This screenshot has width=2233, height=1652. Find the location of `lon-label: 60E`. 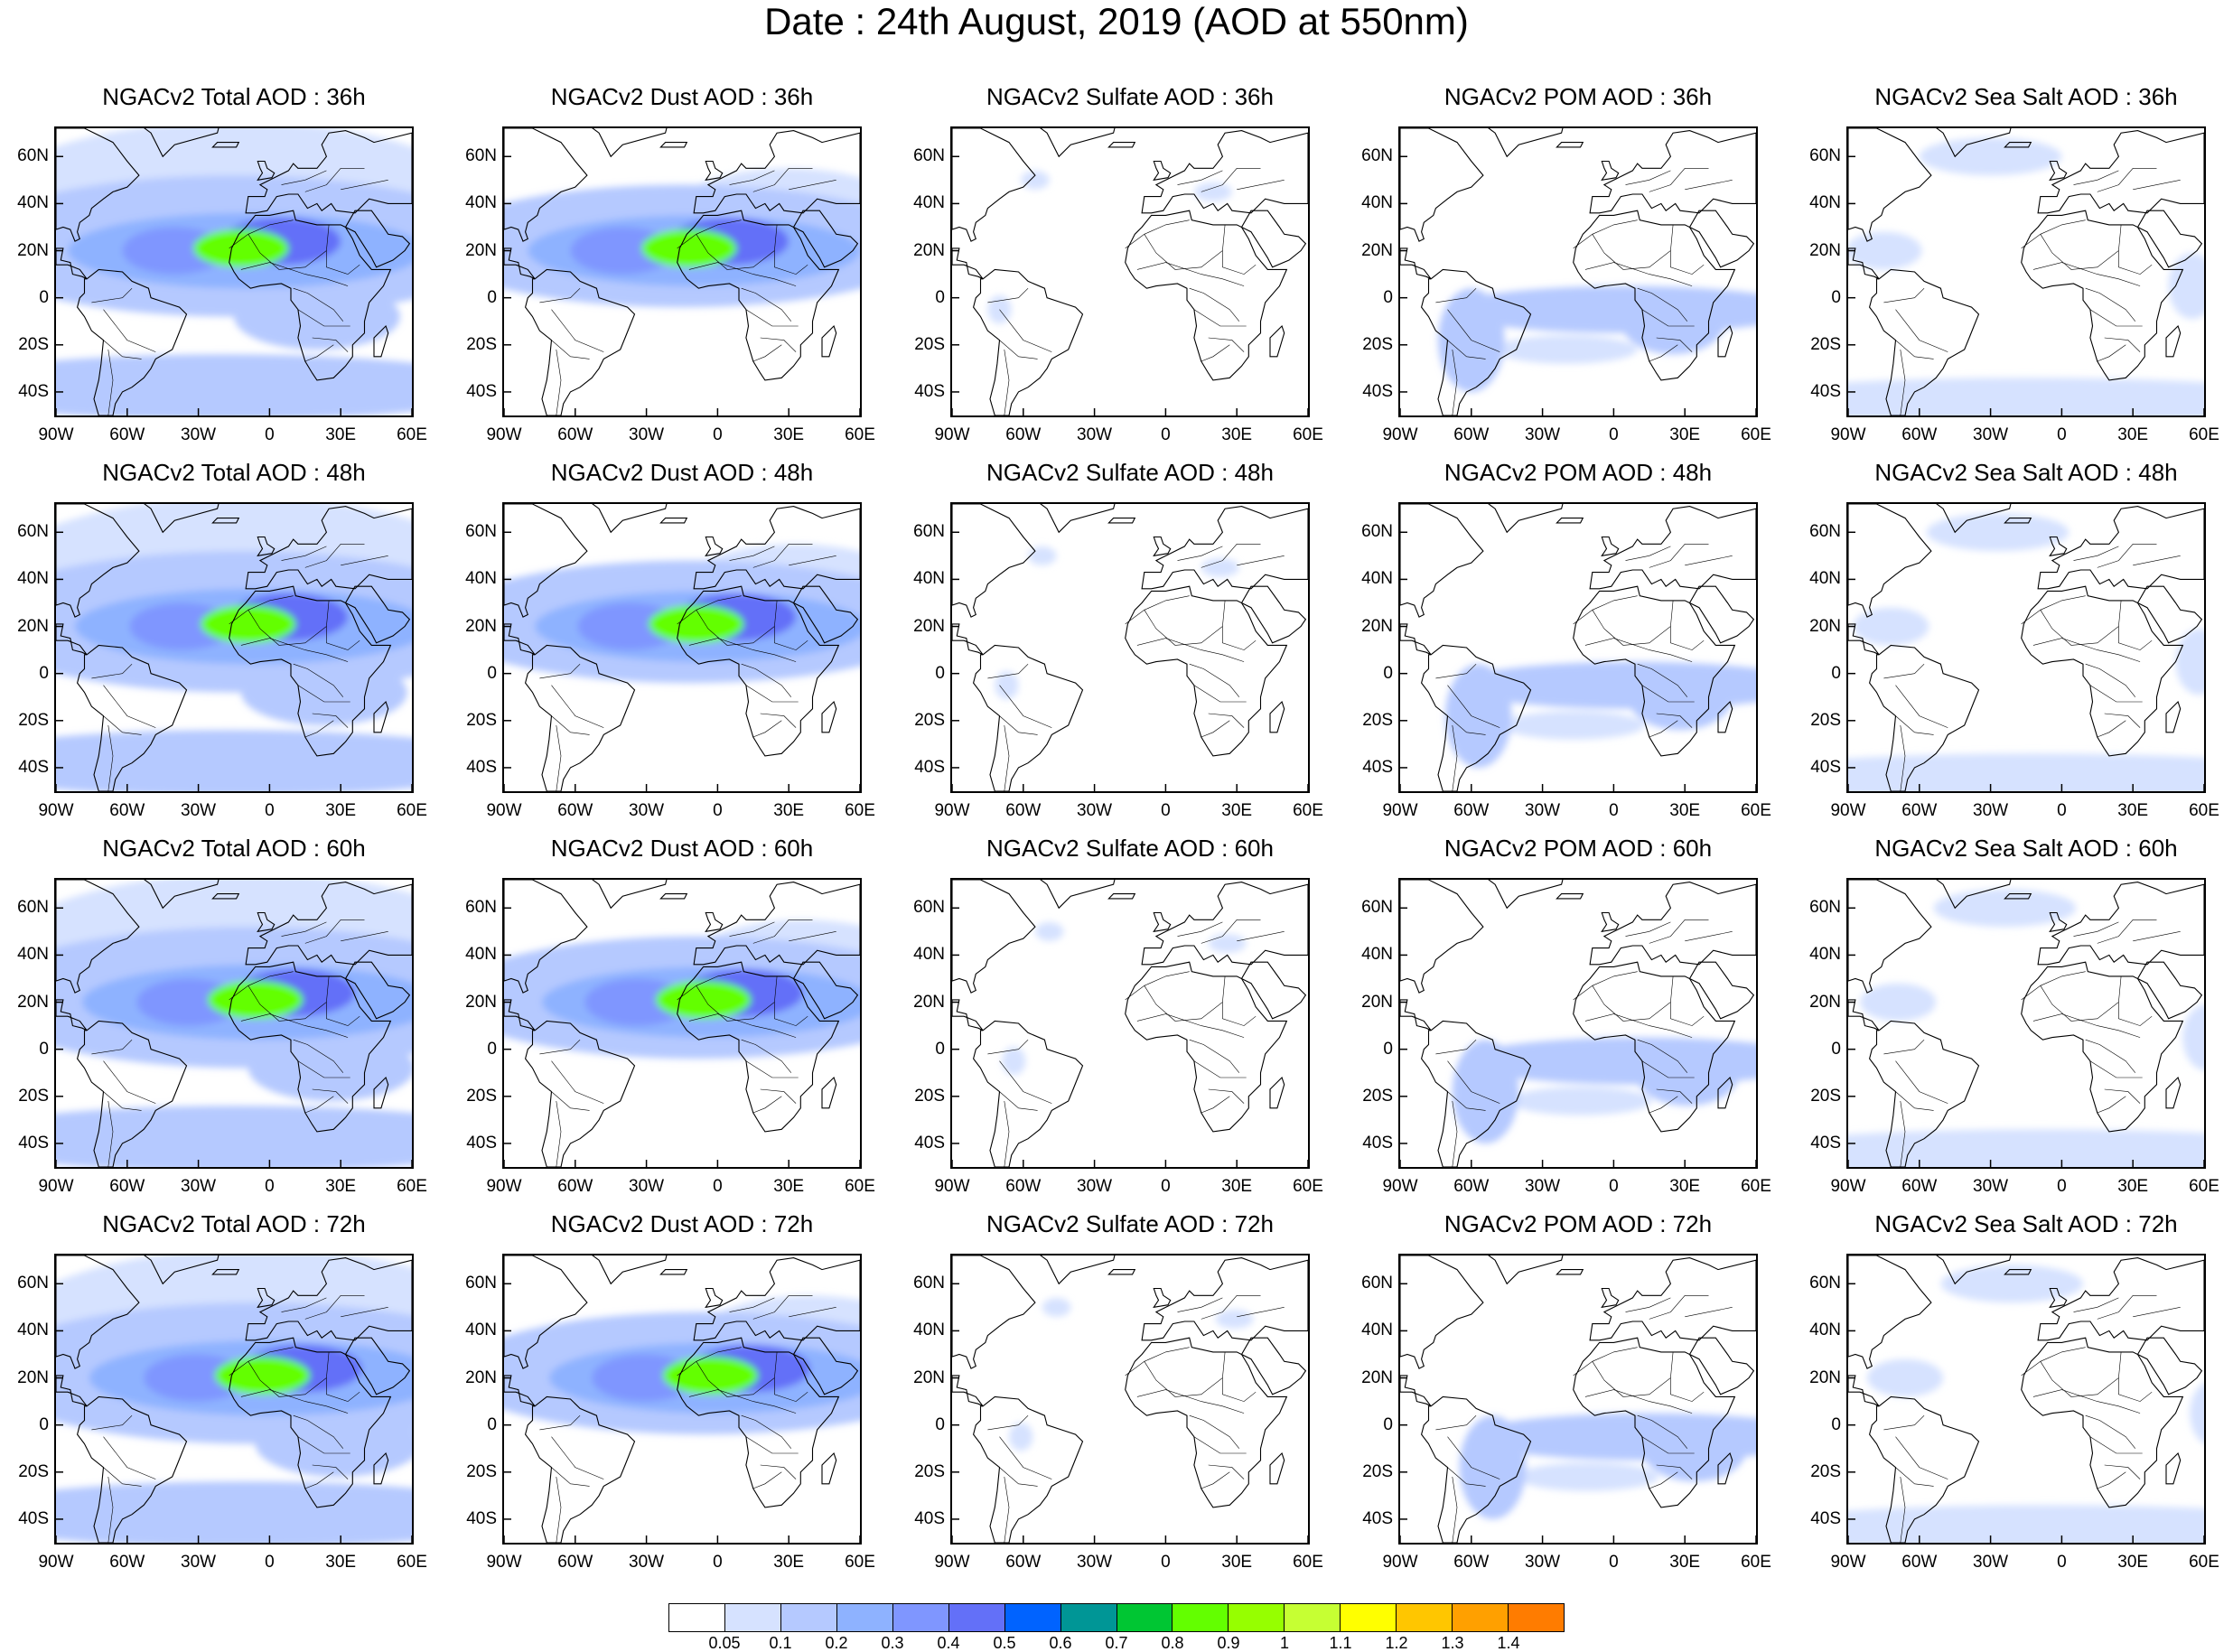

lon-label: 60E is located at coordinates (412, 1562).